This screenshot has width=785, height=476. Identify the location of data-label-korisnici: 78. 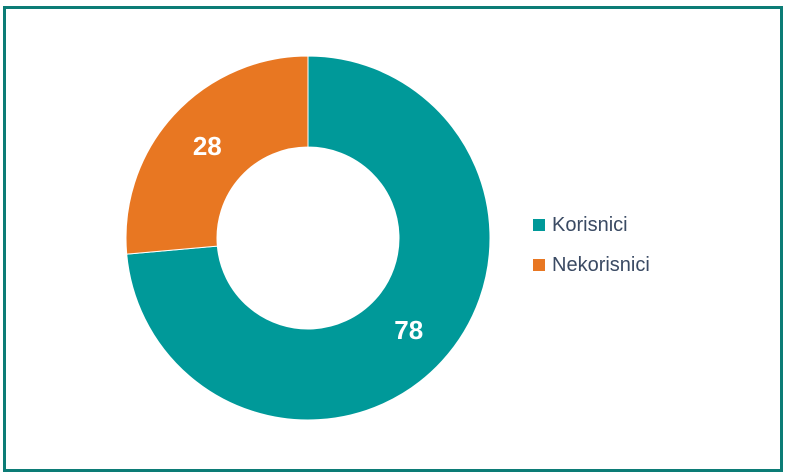
(408, 330).